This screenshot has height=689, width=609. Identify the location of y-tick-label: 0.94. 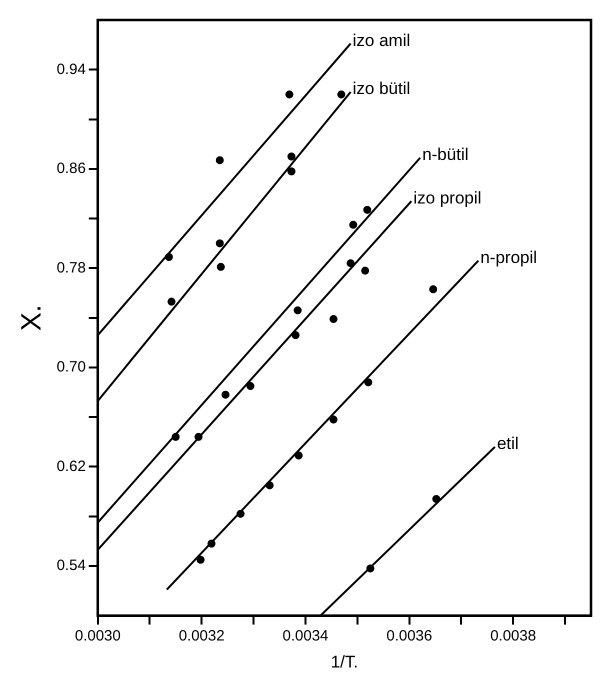
(71, 69).